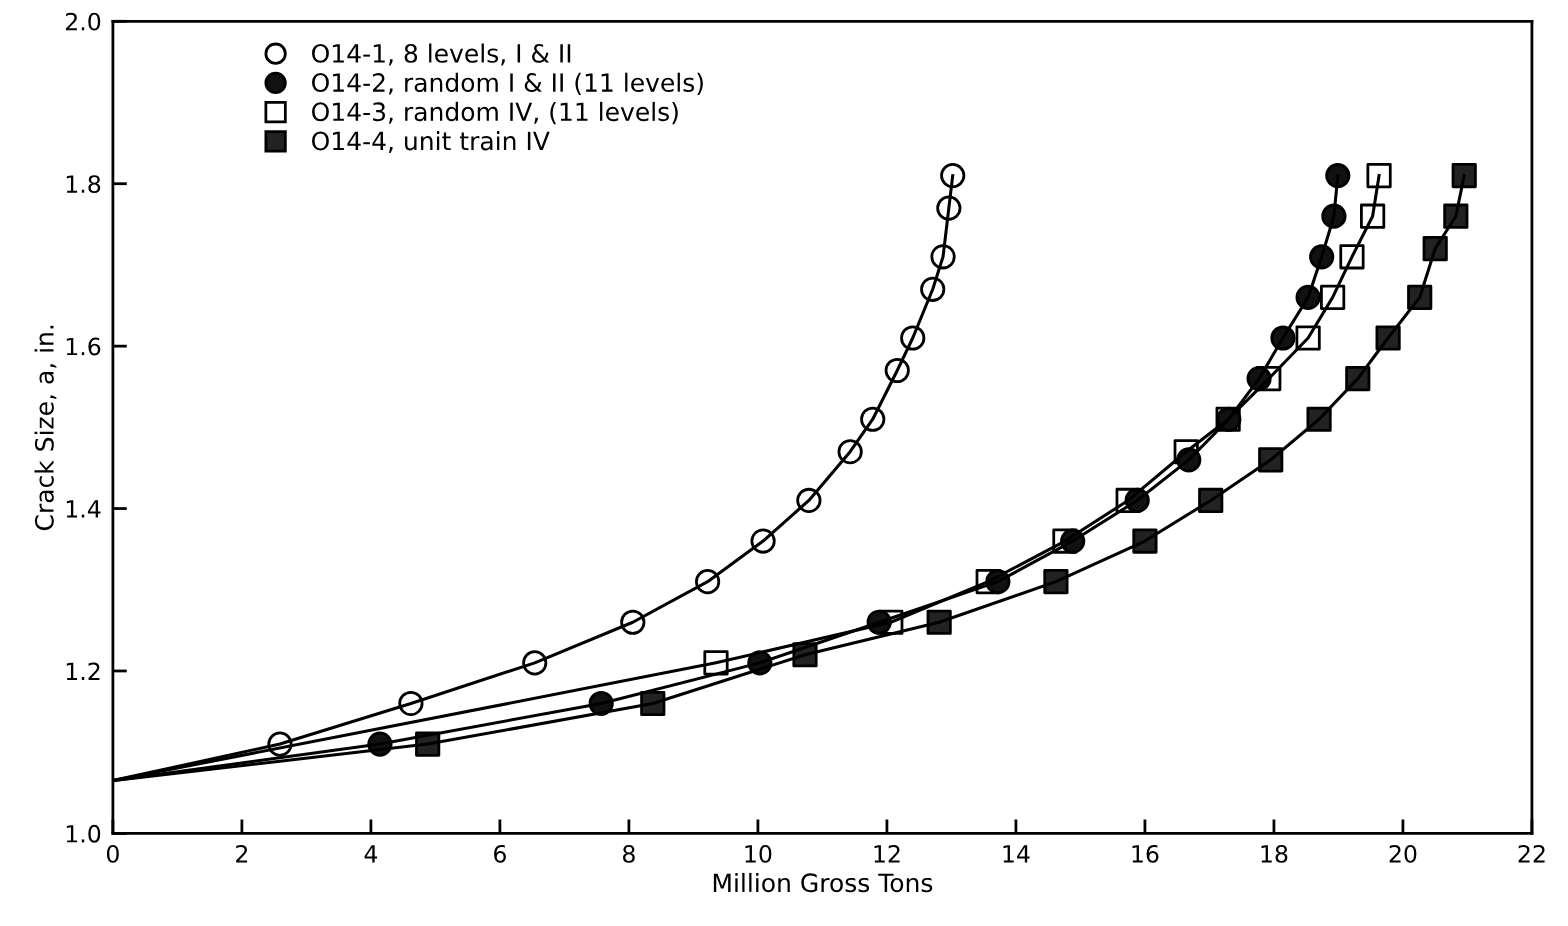 This screenshot has height=926, width=1568. I want to click on x-tick-label: 18, so click(1274, 853).